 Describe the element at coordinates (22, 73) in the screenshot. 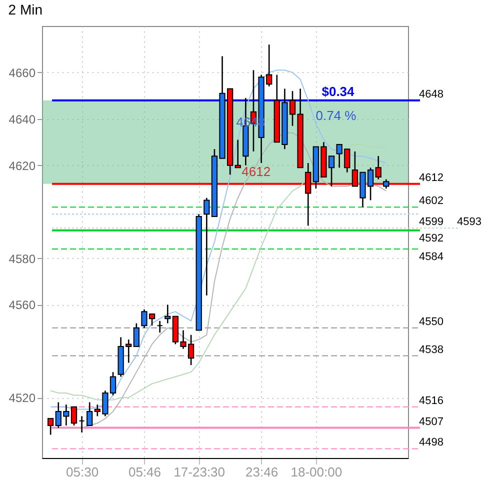

I see `y-tick-label: 4660` at that location.